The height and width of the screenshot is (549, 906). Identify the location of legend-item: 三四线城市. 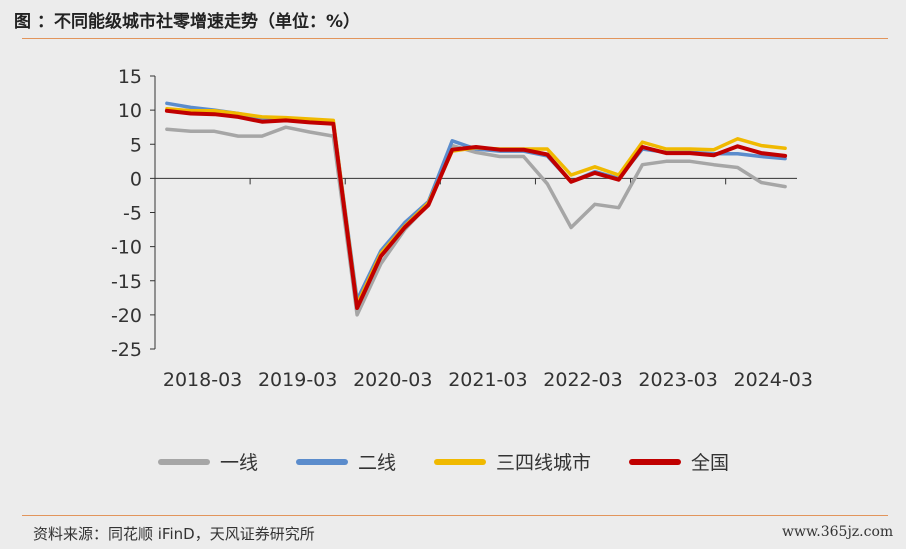
(512, 461).